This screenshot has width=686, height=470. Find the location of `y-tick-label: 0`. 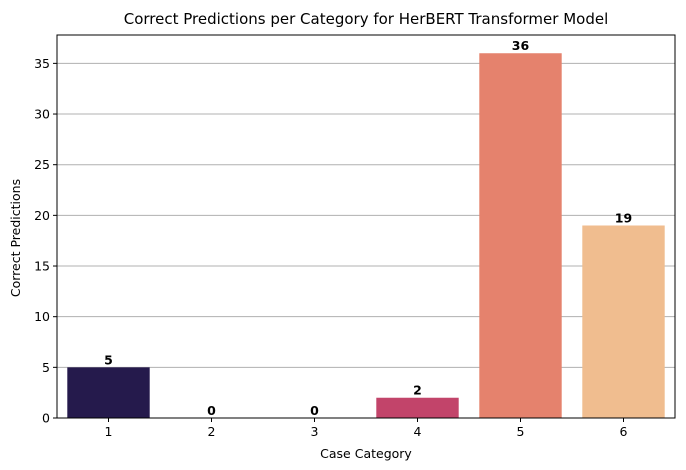

y-tick-label: 0 is located at coordinates (46, 418).